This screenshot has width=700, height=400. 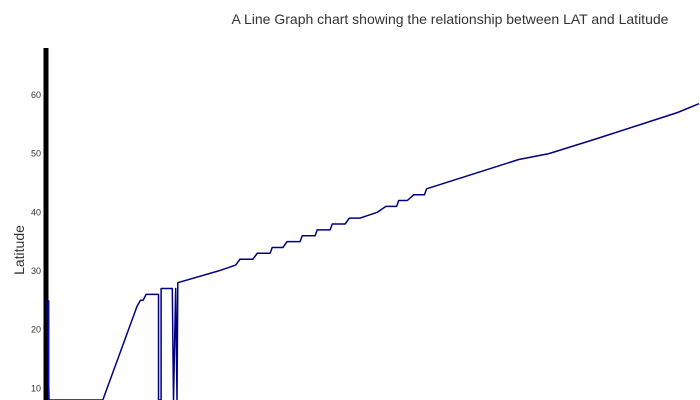 I want to click on y-axis-ticks: 10 20 30 40 50 60, so click(x=36, y=241).